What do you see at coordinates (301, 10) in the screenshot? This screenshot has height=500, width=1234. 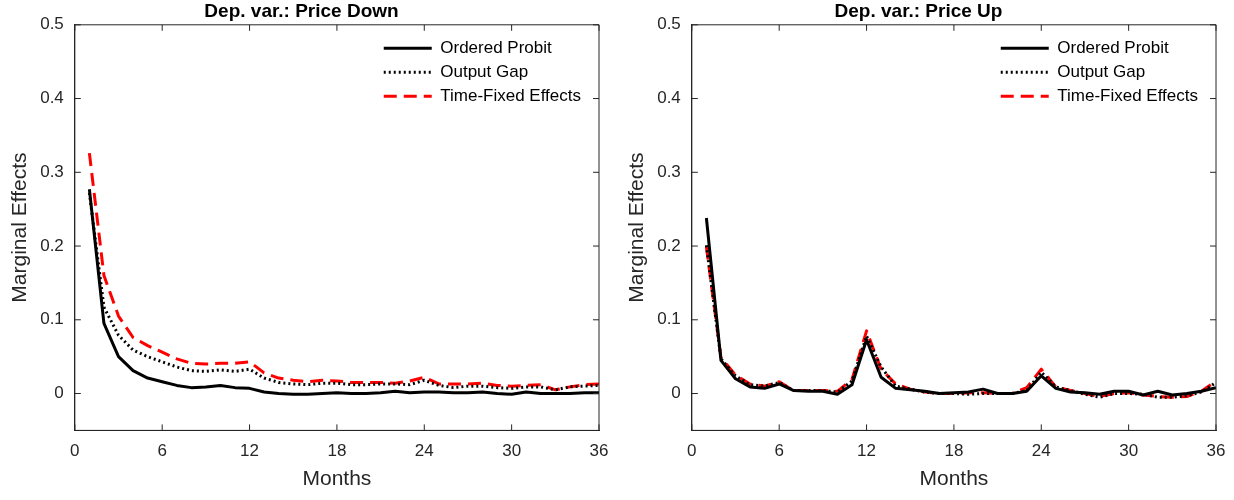 I see `chart-title: Dep. var.: Price Down` at bounding box center [301, 10].